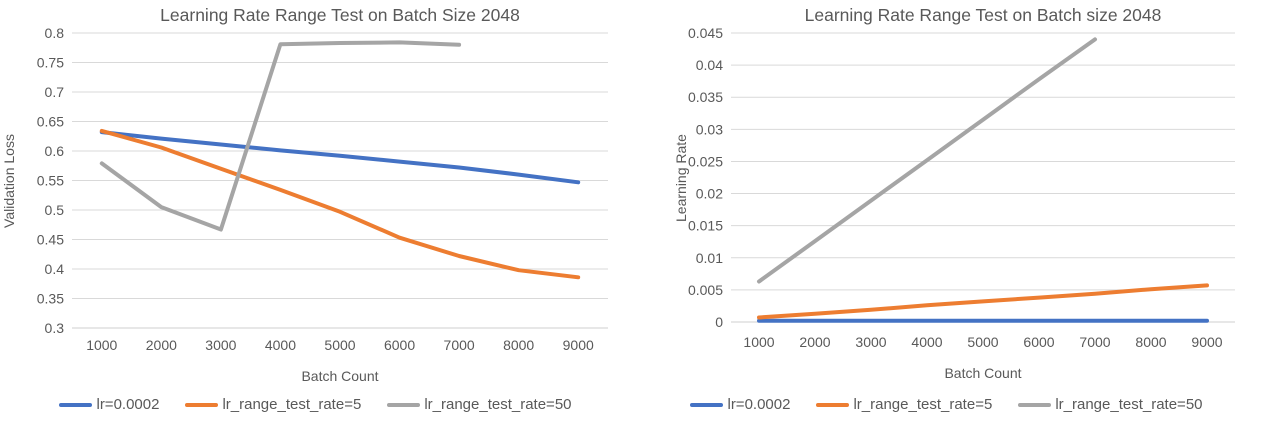  What do you see at coordinates (50, 299) in the screenshot?
I see `y-tick-label: 0.35` at bounding box center [50, 299].